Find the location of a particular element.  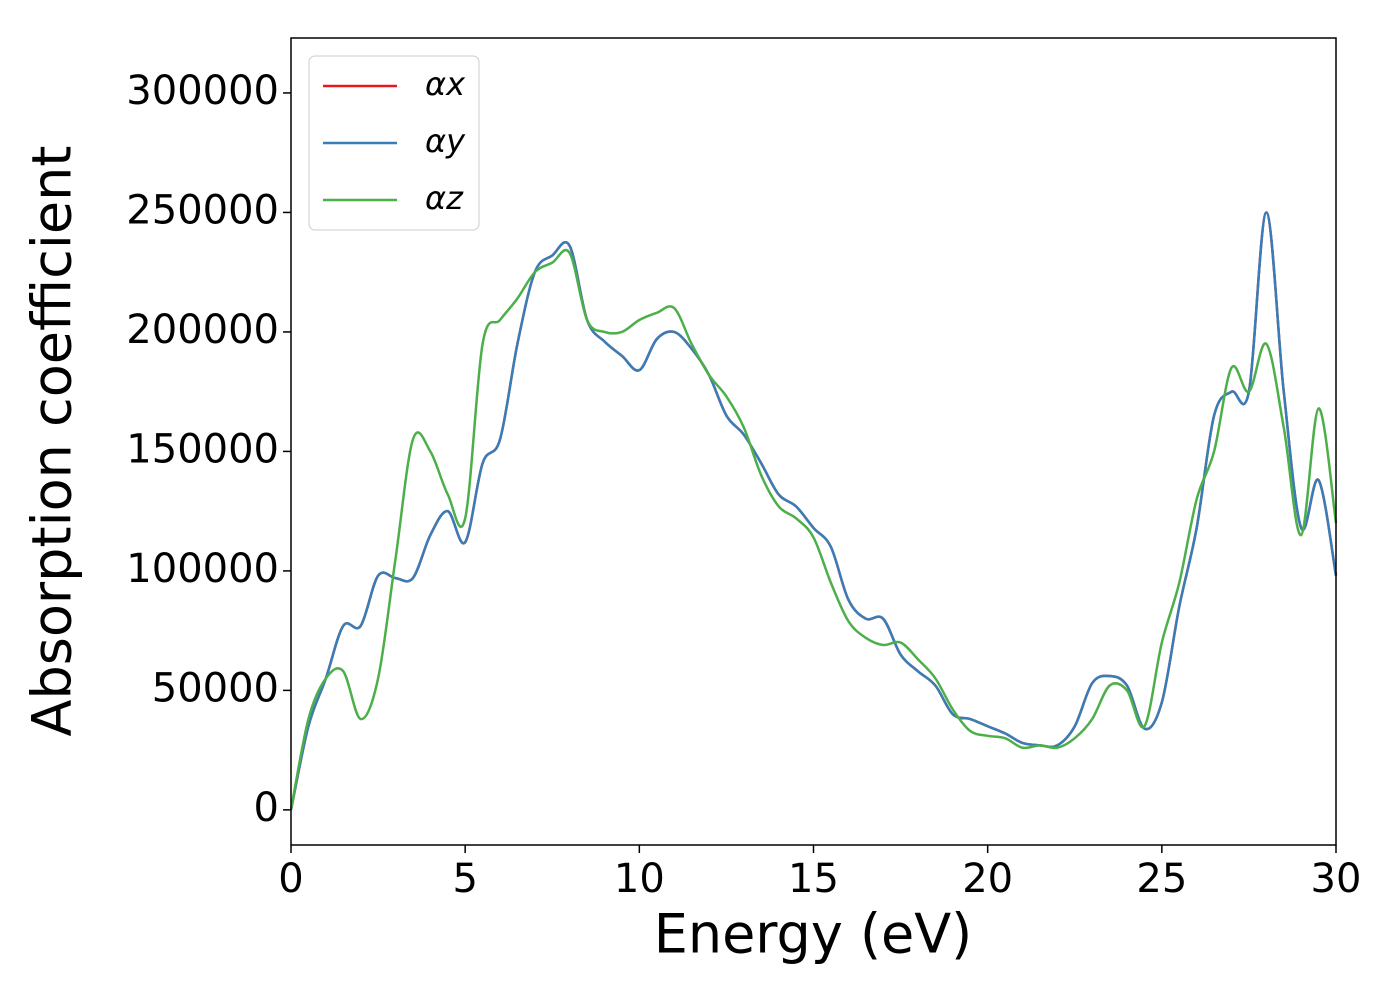

x-tick-label: 10 is located at coordinates (639, 879).